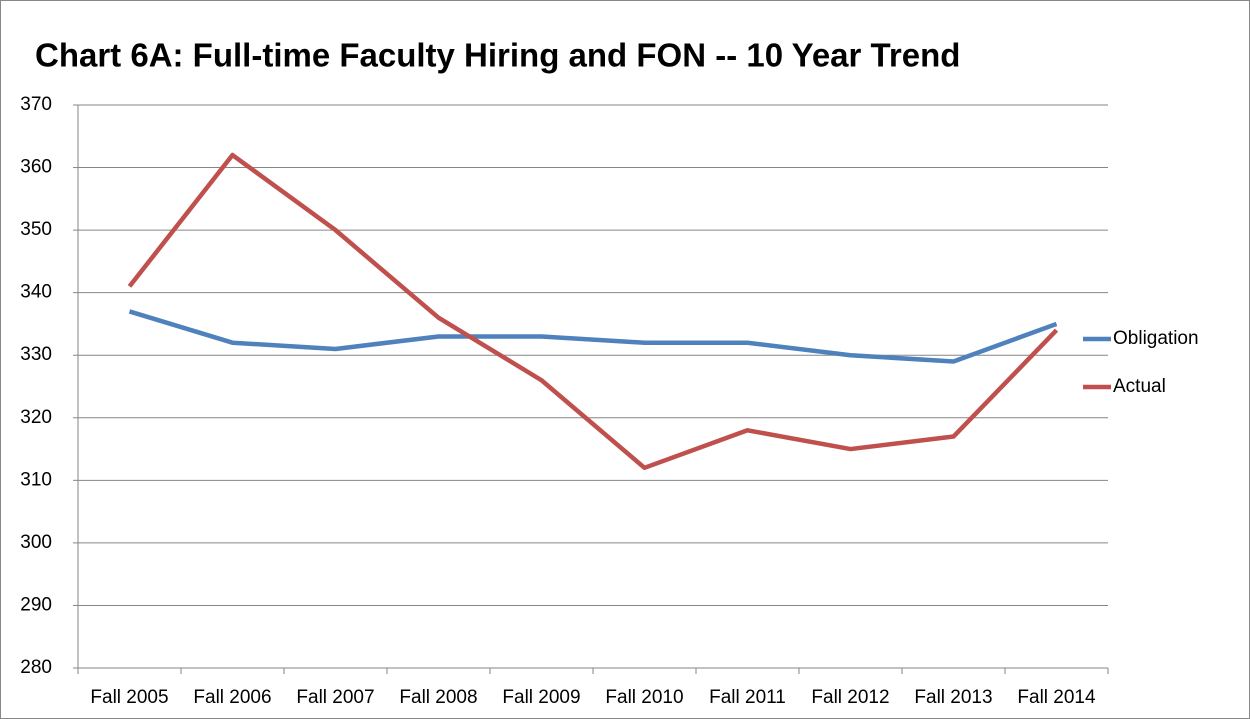 This screenshot has height=719, width=1250. What do you see at coordinates (747, 697) in the screenshot?
I see `x-tick-label: Fall 2011` at bounding box center [747, 697].